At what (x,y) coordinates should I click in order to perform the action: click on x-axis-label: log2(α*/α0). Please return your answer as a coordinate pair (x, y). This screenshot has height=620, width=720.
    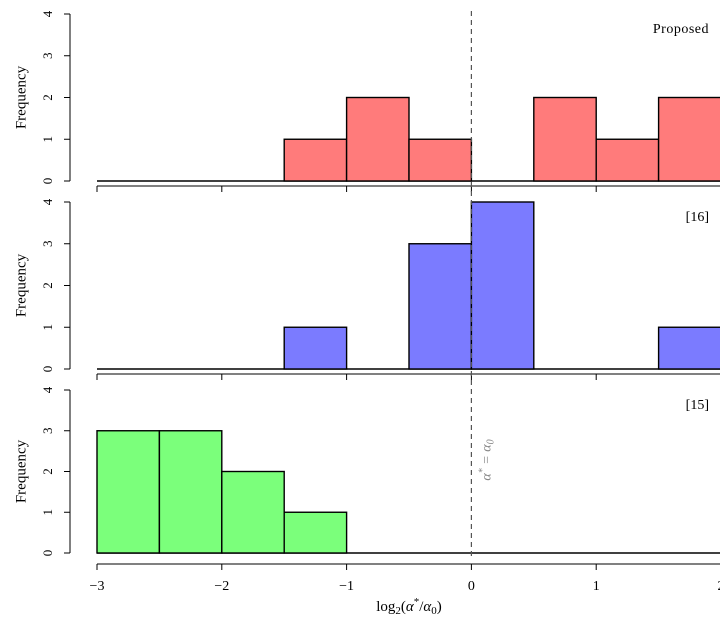
    Looking at the image, I should click on (409, 606).